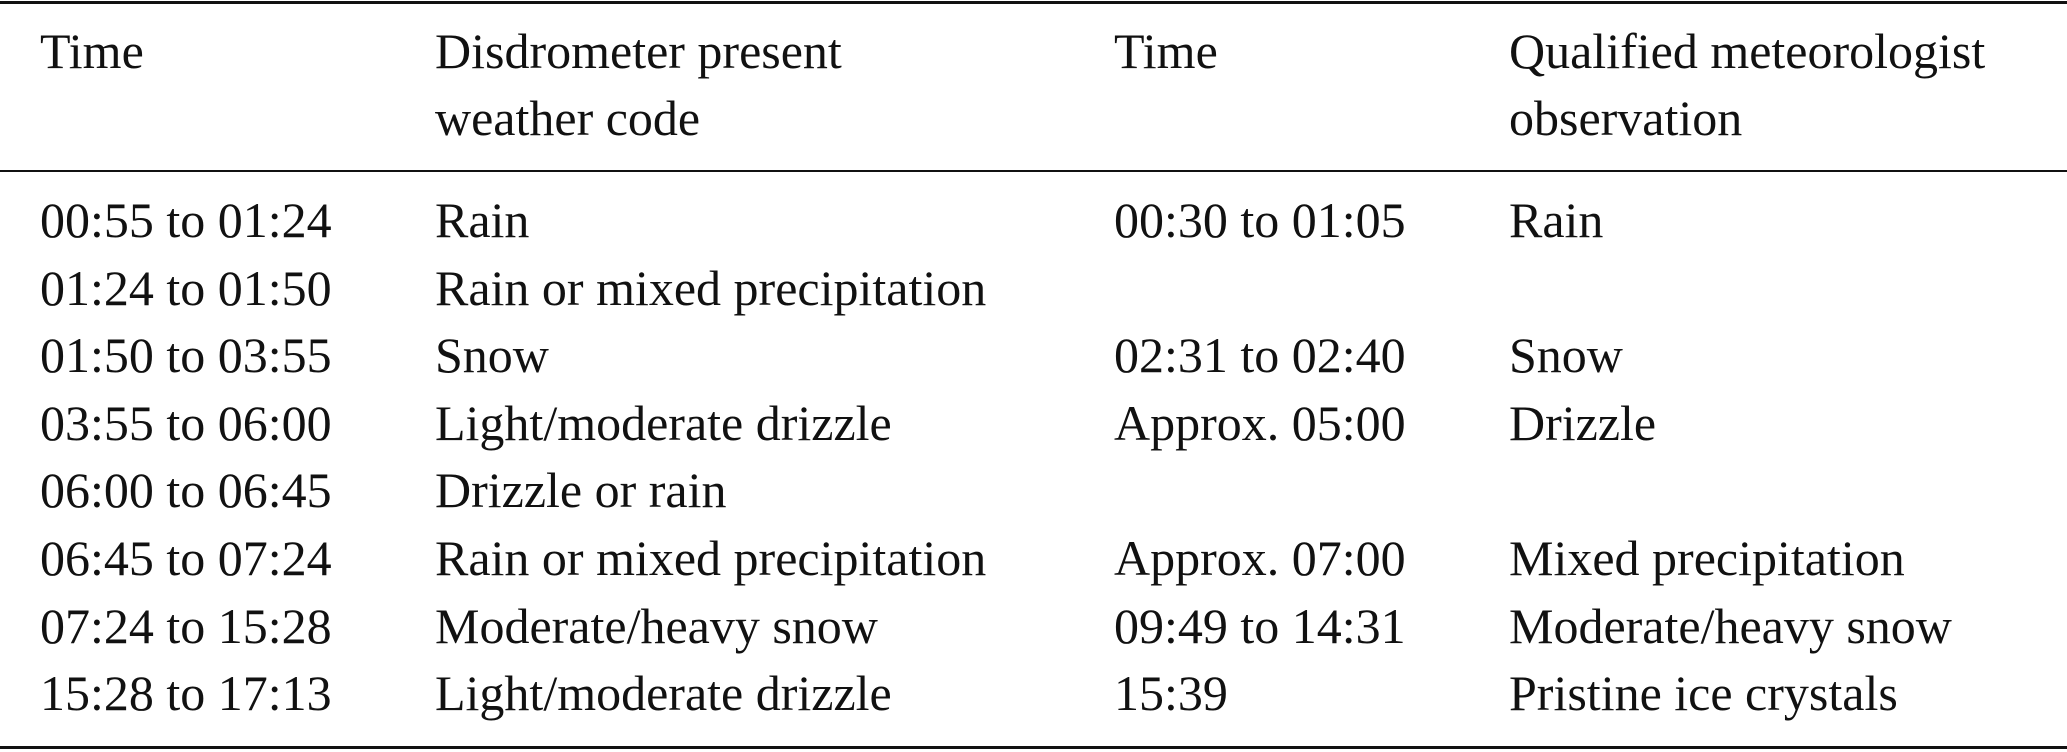 The height and width of the screenshot is (752, 2067). I want to click on table-cell: 15:39, so click(1171, 693).